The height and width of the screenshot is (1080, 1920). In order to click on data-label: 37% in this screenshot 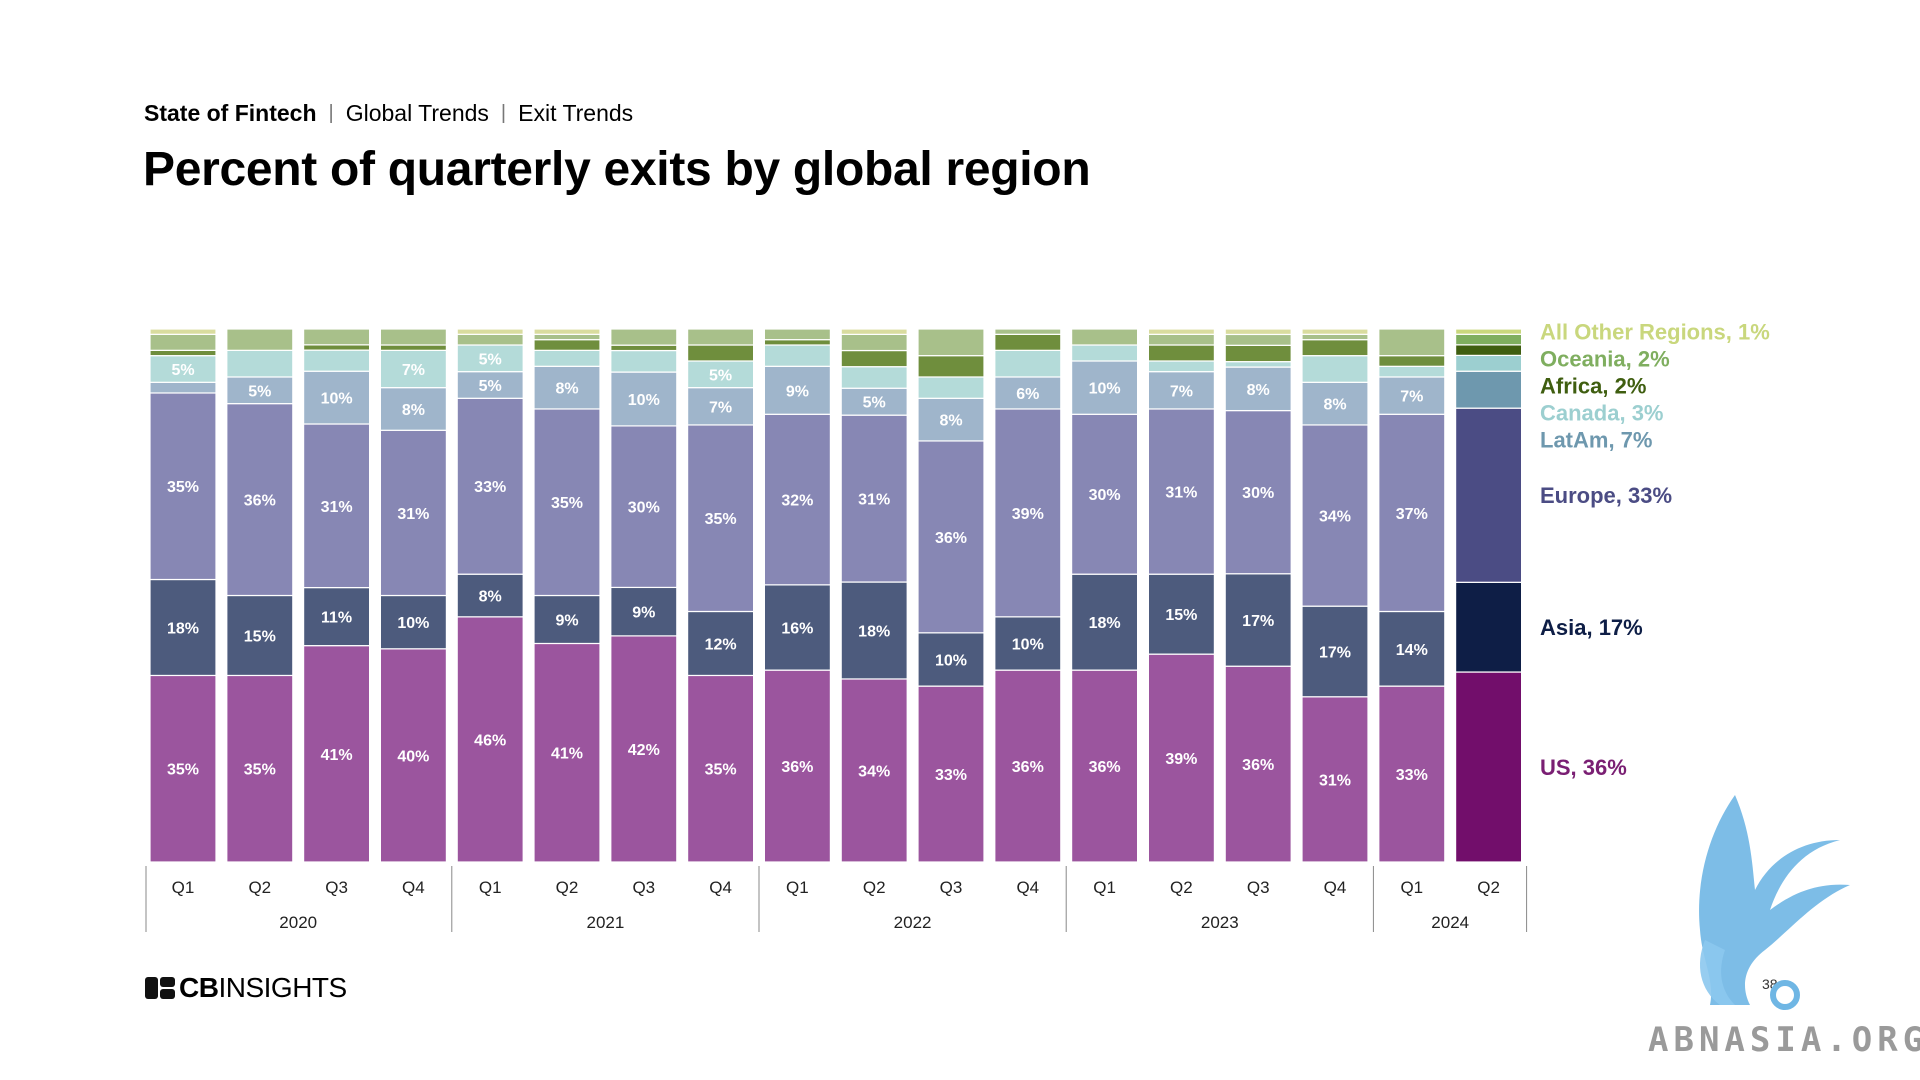, I will do `click(1412, 514)`.